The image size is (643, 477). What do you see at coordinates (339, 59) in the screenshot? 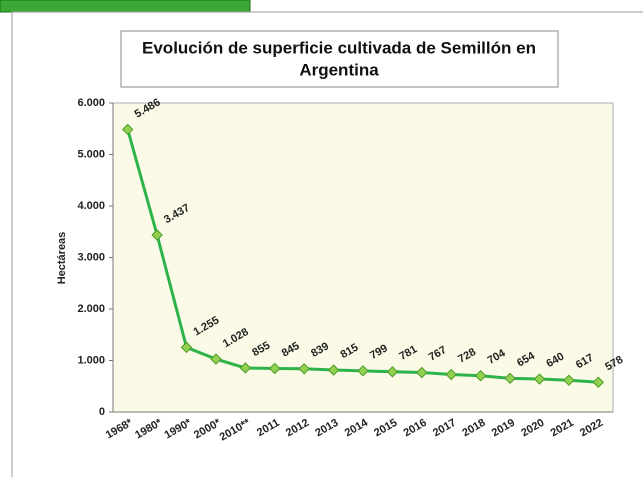
I see `title-box` at bounding box center [339, 59].